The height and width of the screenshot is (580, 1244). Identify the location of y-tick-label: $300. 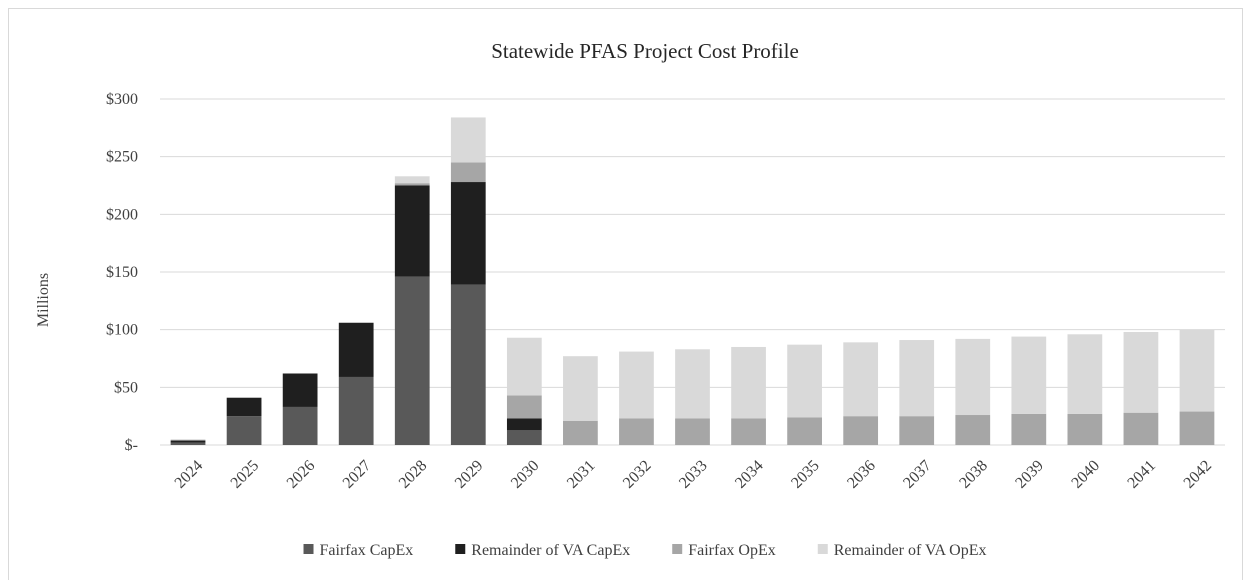
(122, 99).